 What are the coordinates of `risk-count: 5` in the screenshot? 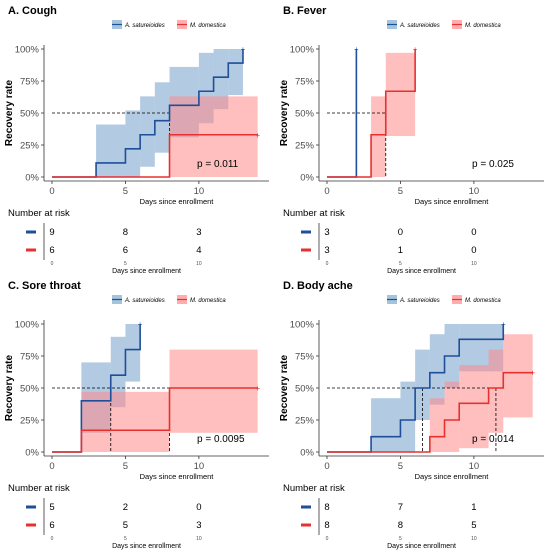 It's located at (51, 507).